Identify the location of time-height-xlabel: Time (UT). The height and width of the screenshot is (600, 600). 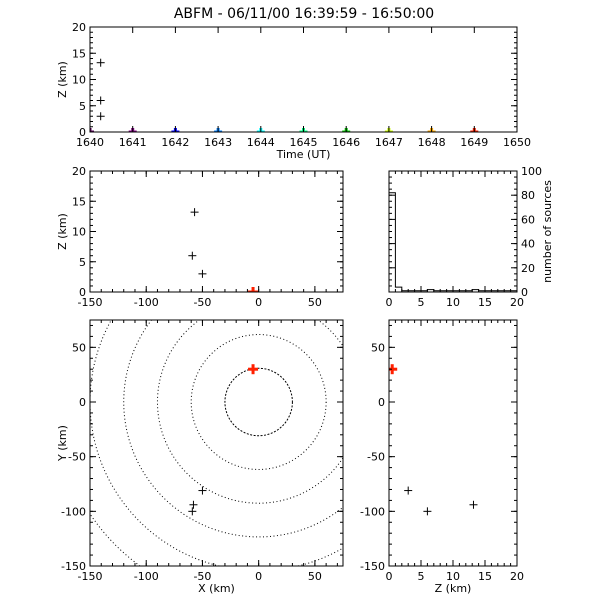
(303, 154).